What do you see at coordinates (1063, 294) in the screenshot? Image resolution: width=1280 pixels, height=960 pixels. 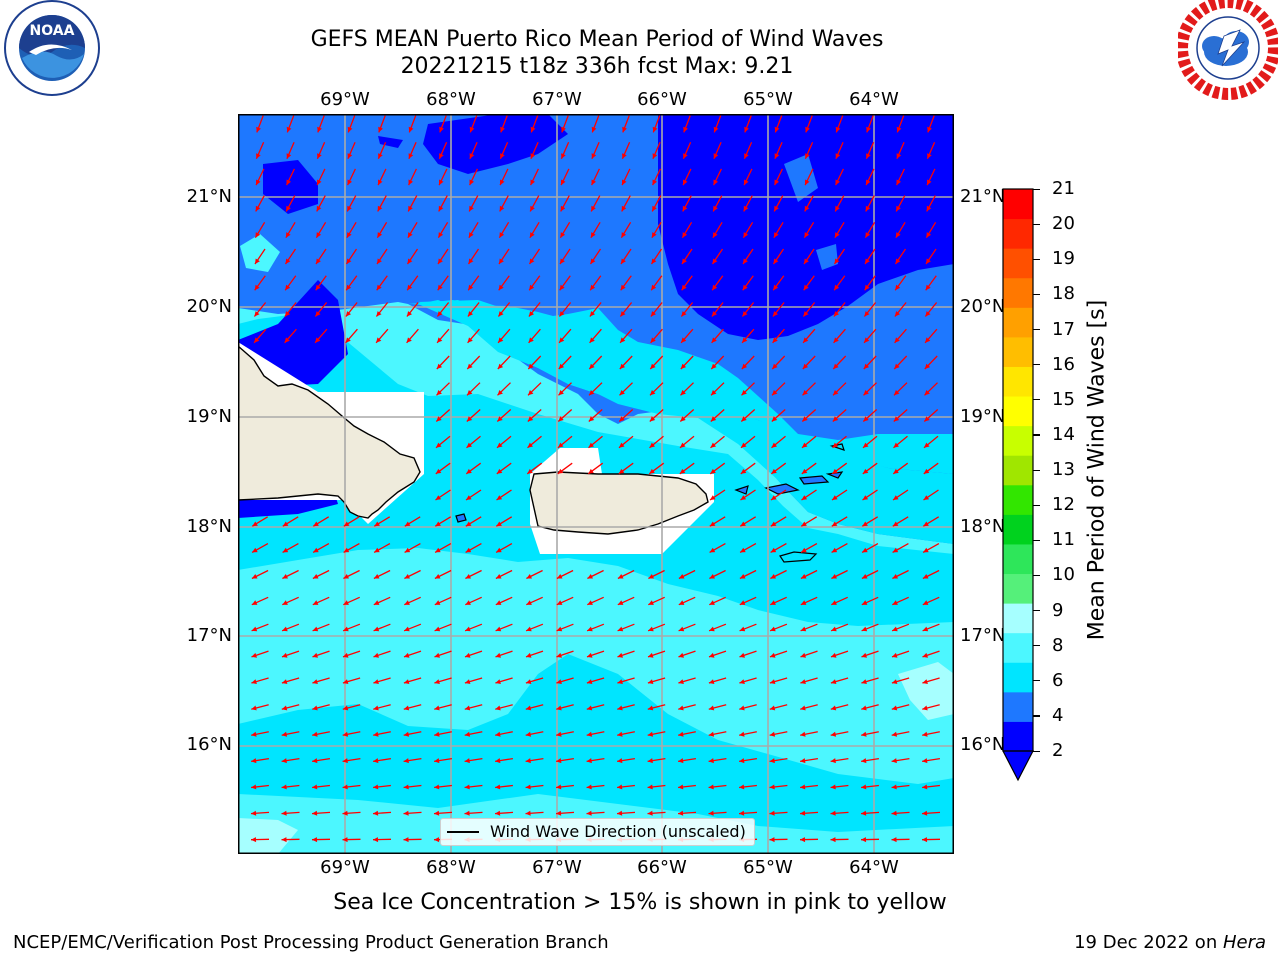 I see `colorbar-tick-label: 18` at bounding box center [1063, 294].